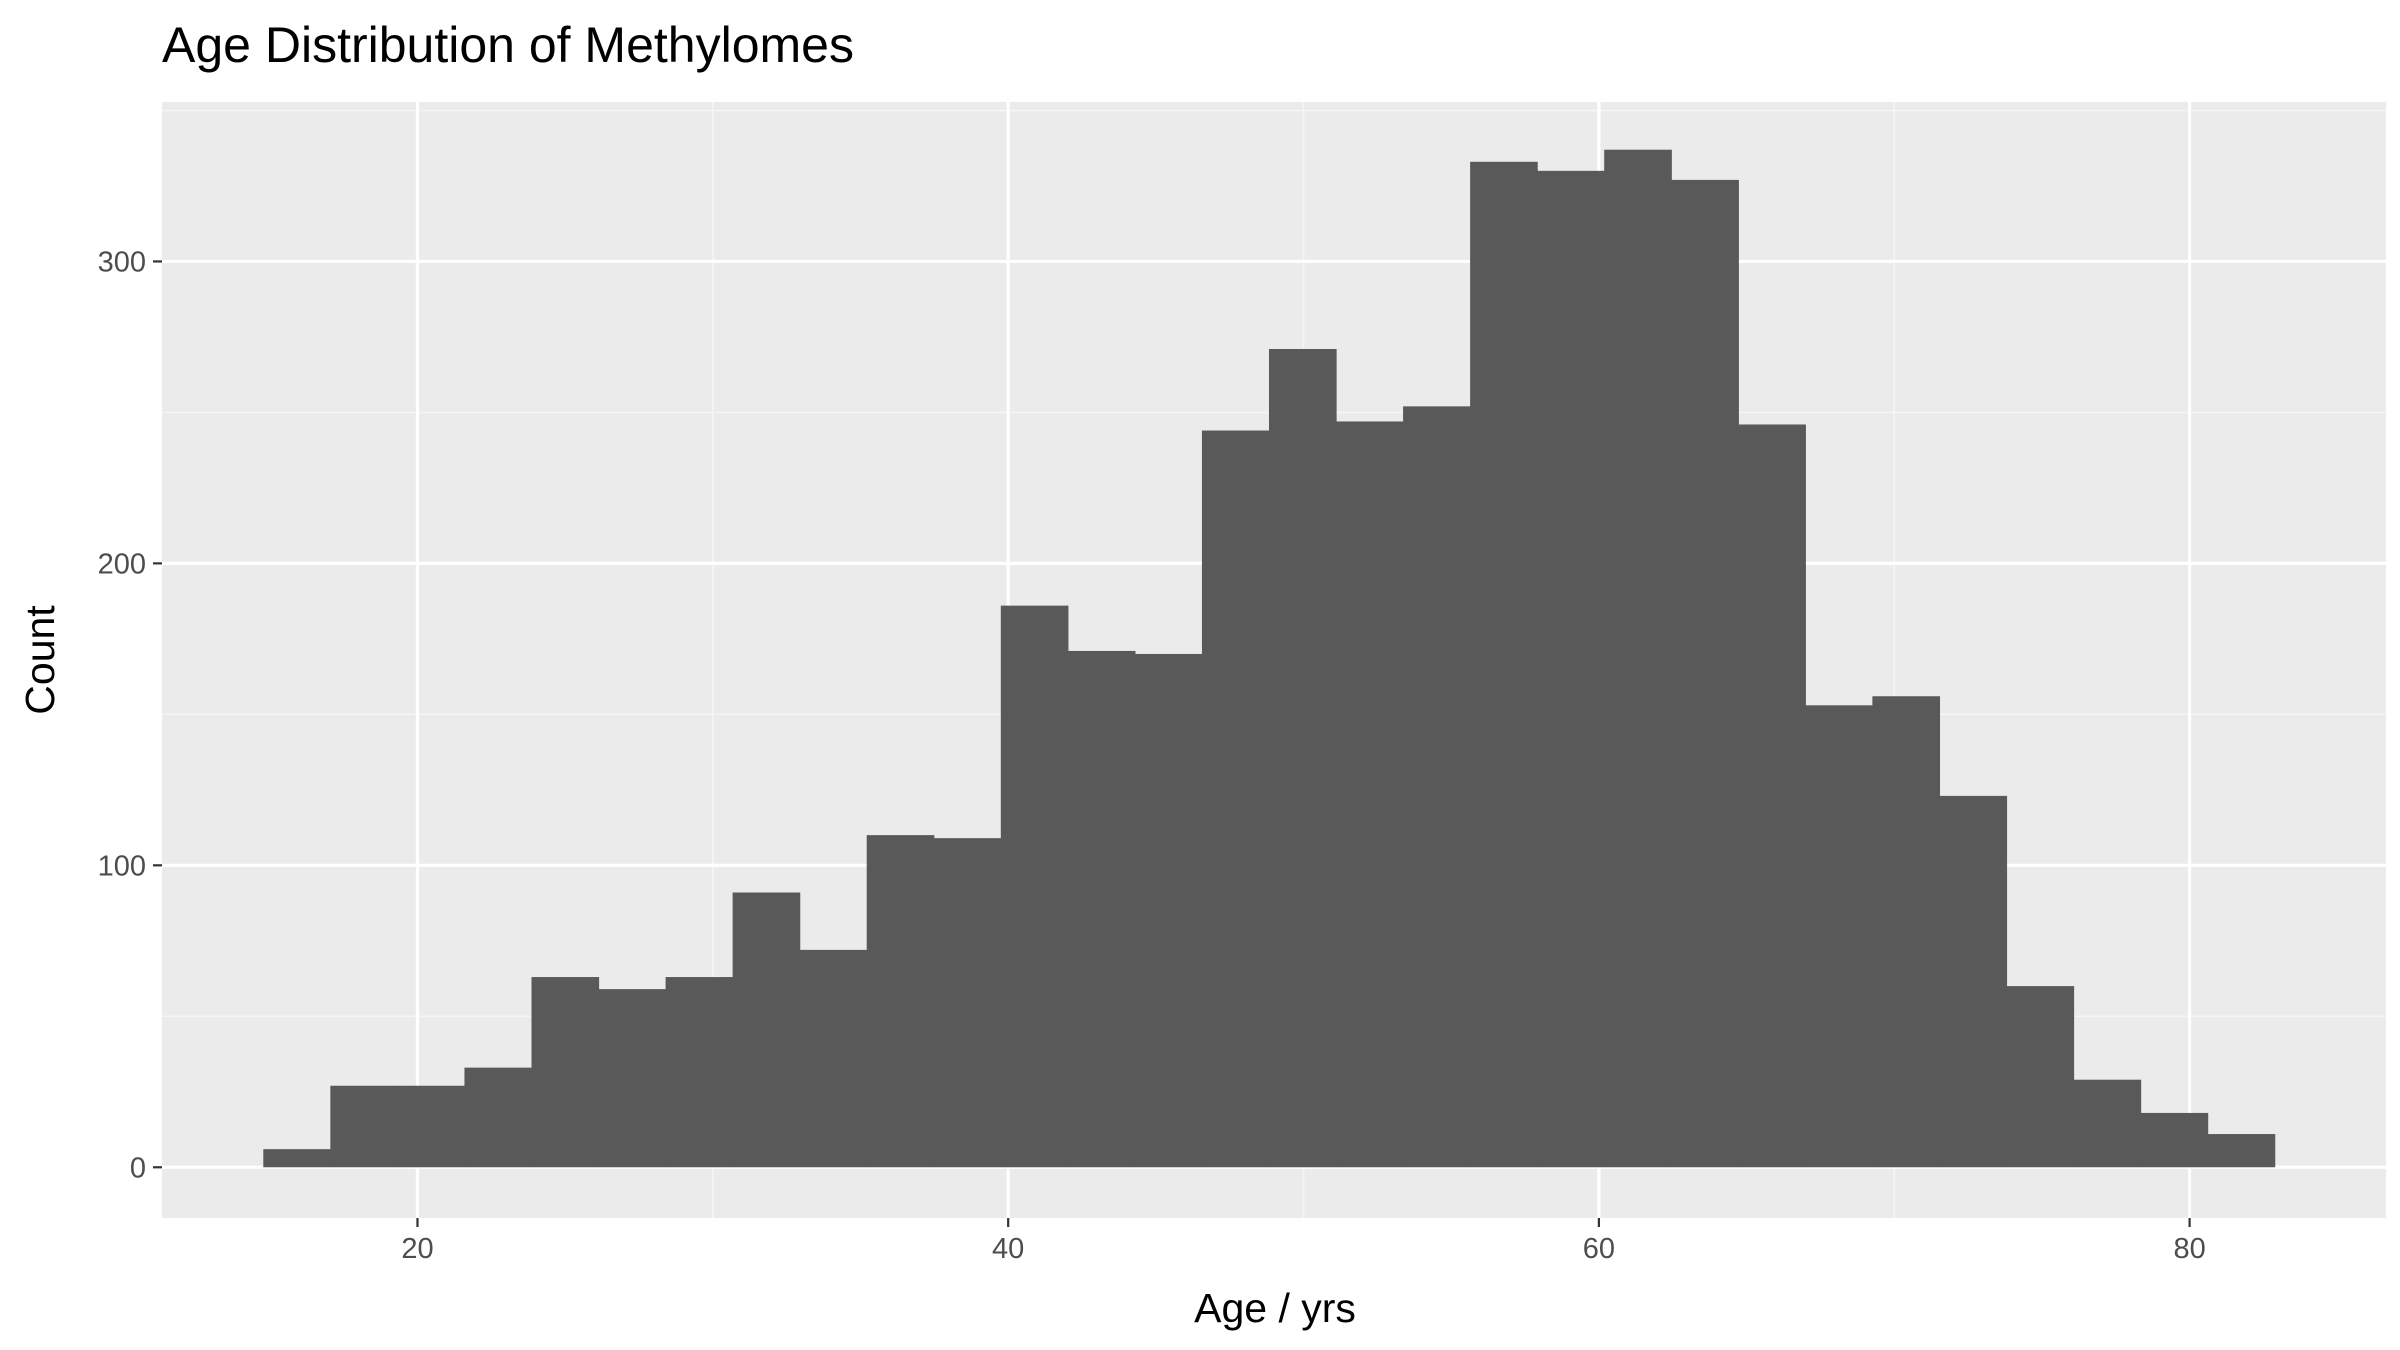 The width and height of the screenshot is (2400, 1350). Describe the element at coordinates (138, 1168) in the screenshot. I see `y-tick-label: 0` at that location.